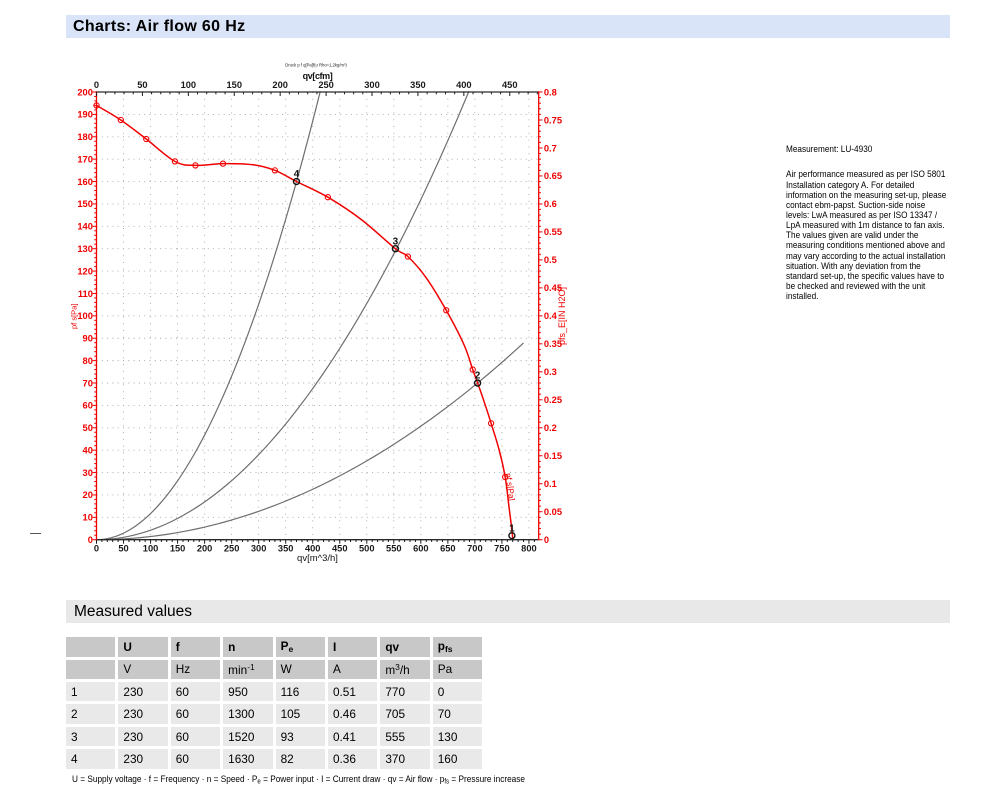 This screenshot has height=795, width=1000. What do you see at coordinates (394, 548) in the screenshot?
I see `svg-text: 550` at bounding box center [394, 548].